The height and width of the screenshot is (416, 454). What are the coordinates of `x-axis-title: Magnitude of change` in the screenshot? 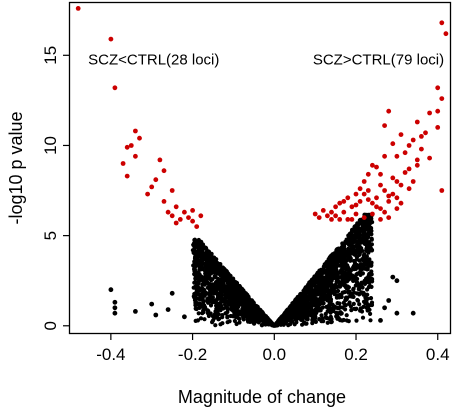 It's located at (262, 397).